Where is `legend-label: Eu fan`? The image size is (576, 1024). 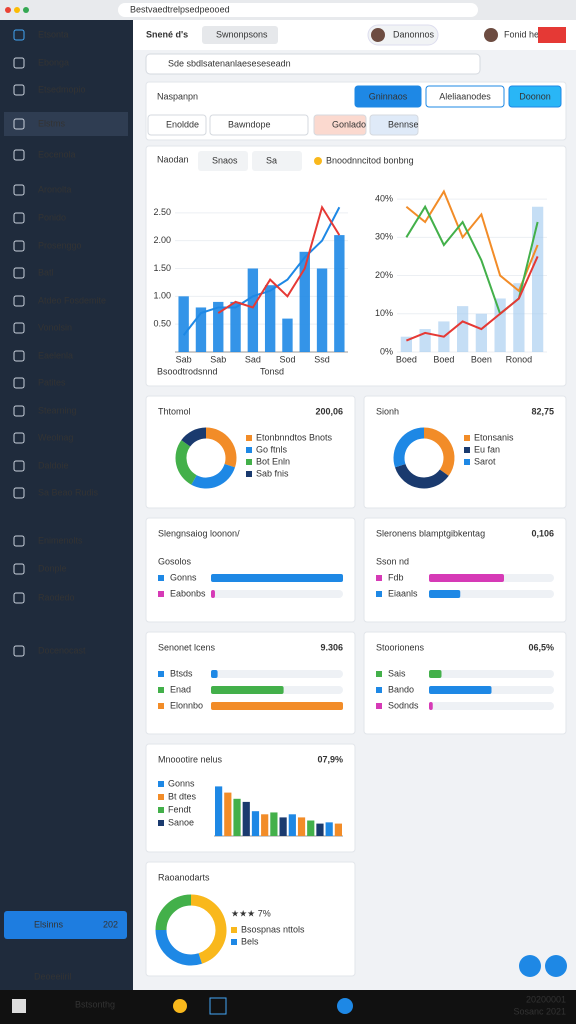 legend-label: Eu fan is located at coordinates (487, 449).